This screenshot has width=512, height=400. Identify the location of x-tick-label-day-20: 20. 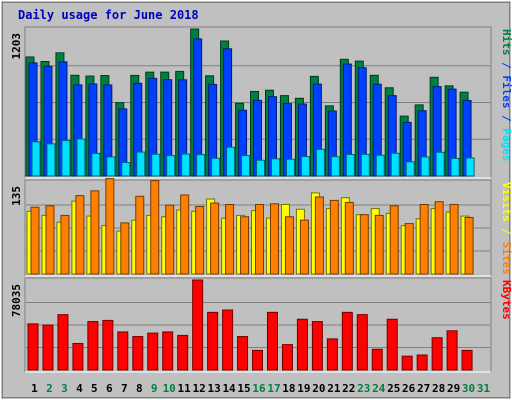
(318, 388).